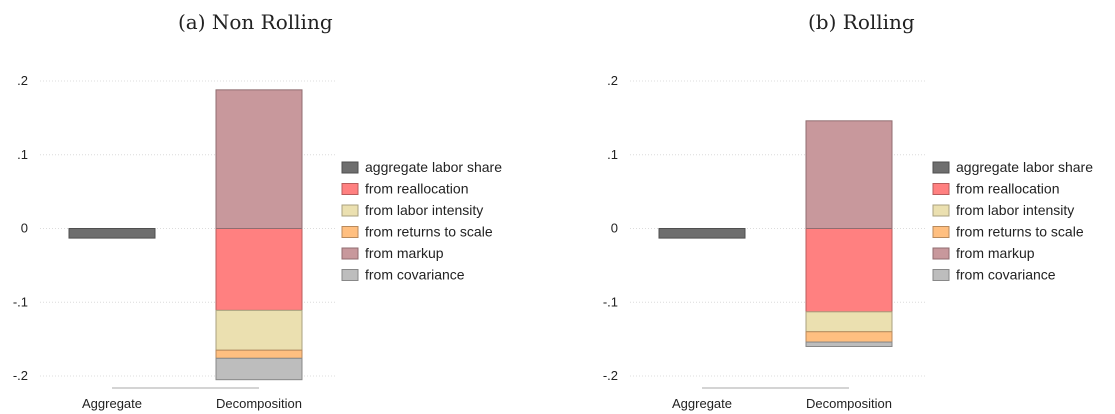 The image size is (1115, 414). Describe the element at coordinates (255, 22) in the screenshot. I see `chart-subtitle: (a) Non Rolling` at that location.